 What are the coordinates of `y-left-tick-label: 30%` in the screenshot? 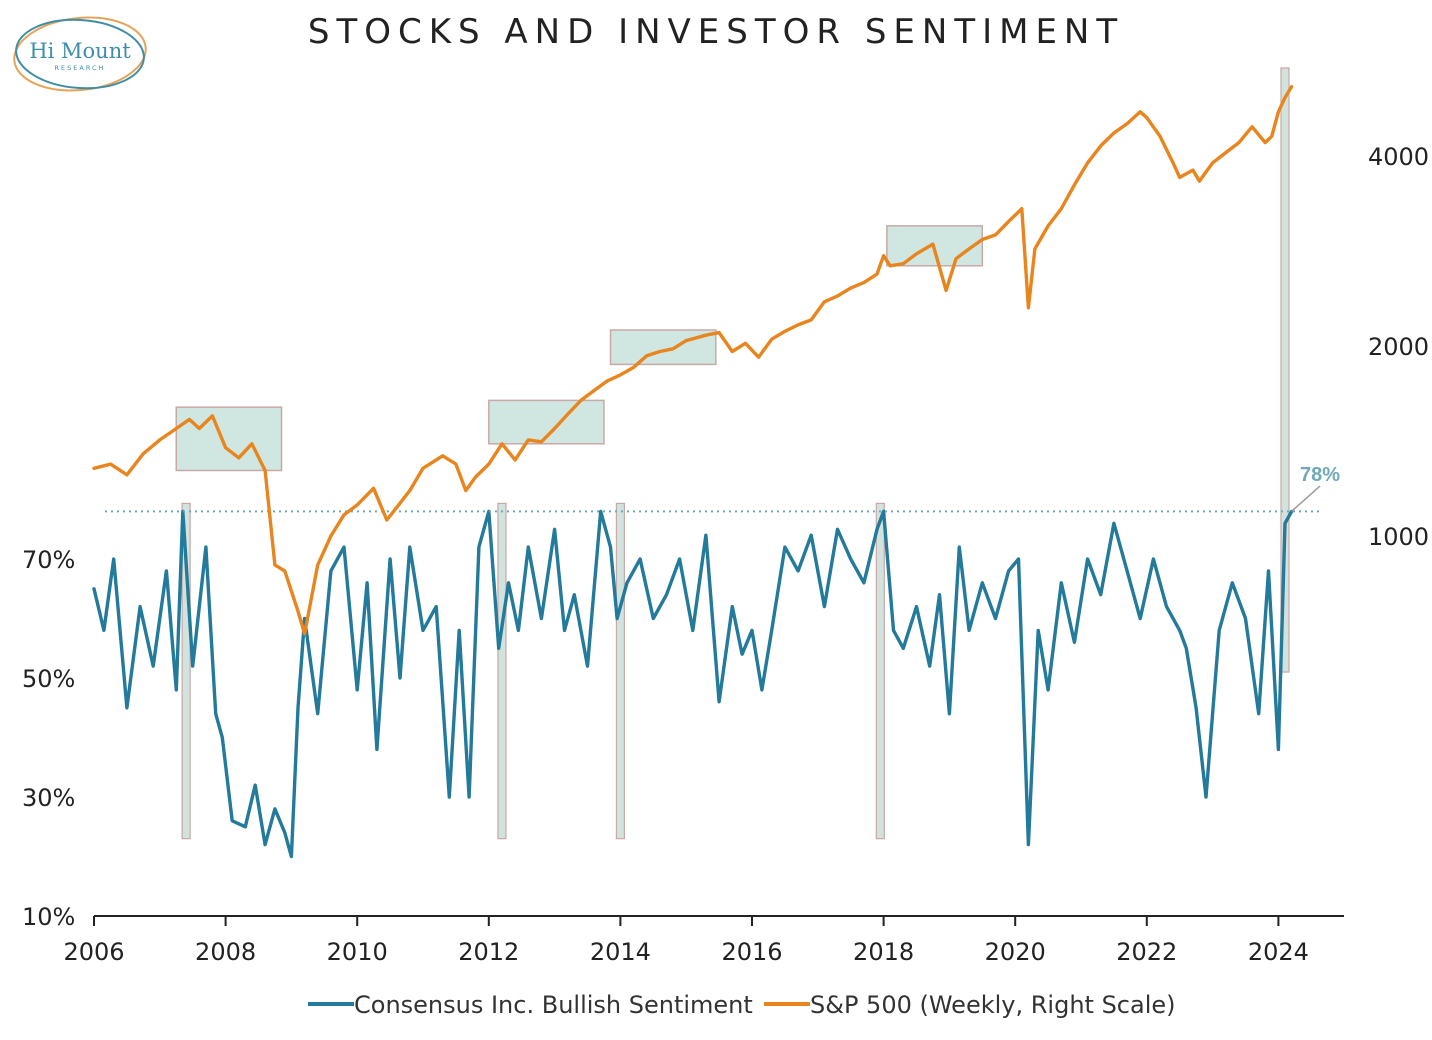 It's located at (48, 798).